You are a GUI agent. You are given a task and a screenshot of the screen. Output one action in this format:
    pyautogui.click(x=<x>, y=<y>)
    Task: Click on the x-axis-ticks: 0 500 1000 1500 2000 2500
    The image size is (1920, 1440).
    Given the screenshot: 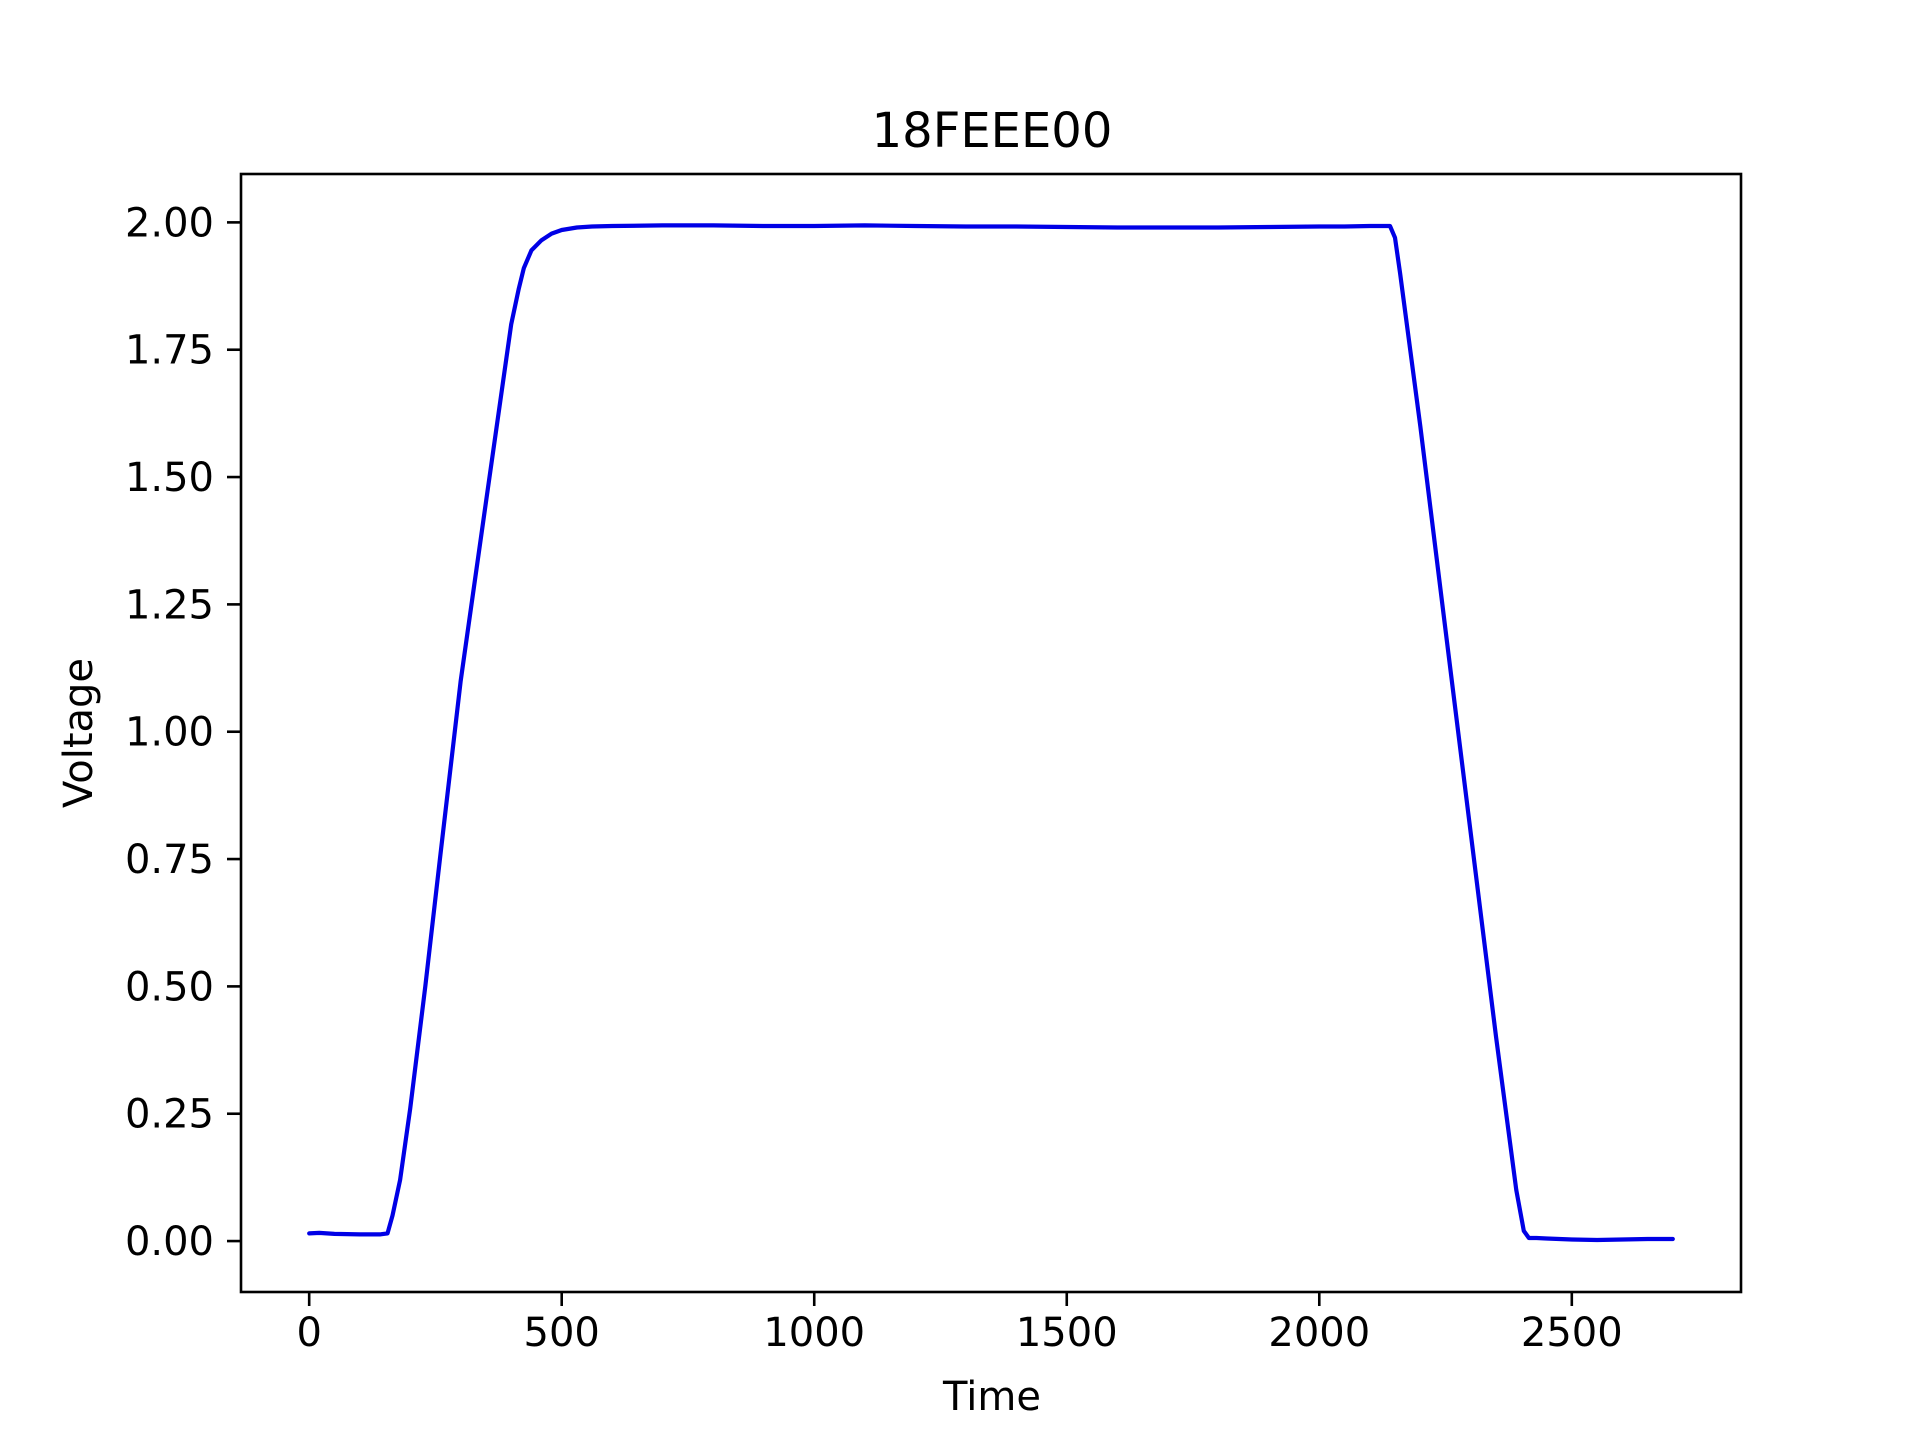 What is the action you would take?
    pyautogui.click(x=959, y=1324)
    